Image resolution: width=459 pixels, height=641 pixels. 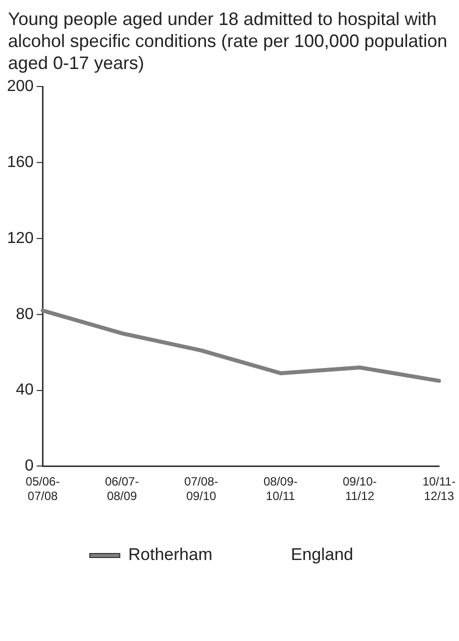 I want to click on text: England, so click(x=322, y=554).